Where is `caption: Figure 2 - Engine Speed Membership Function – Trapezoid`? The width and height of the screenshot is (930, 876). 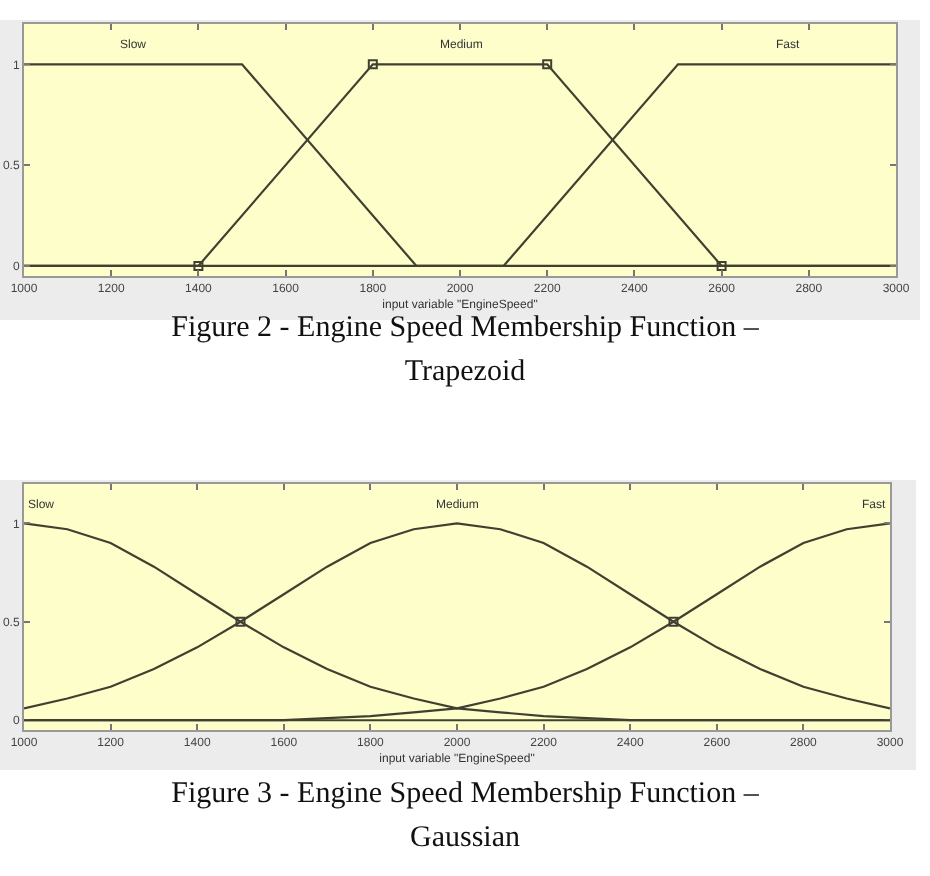 caption: Figure 2 - Engine Speed Membership Function – Trapezoid is located at coordinates (465, 350).